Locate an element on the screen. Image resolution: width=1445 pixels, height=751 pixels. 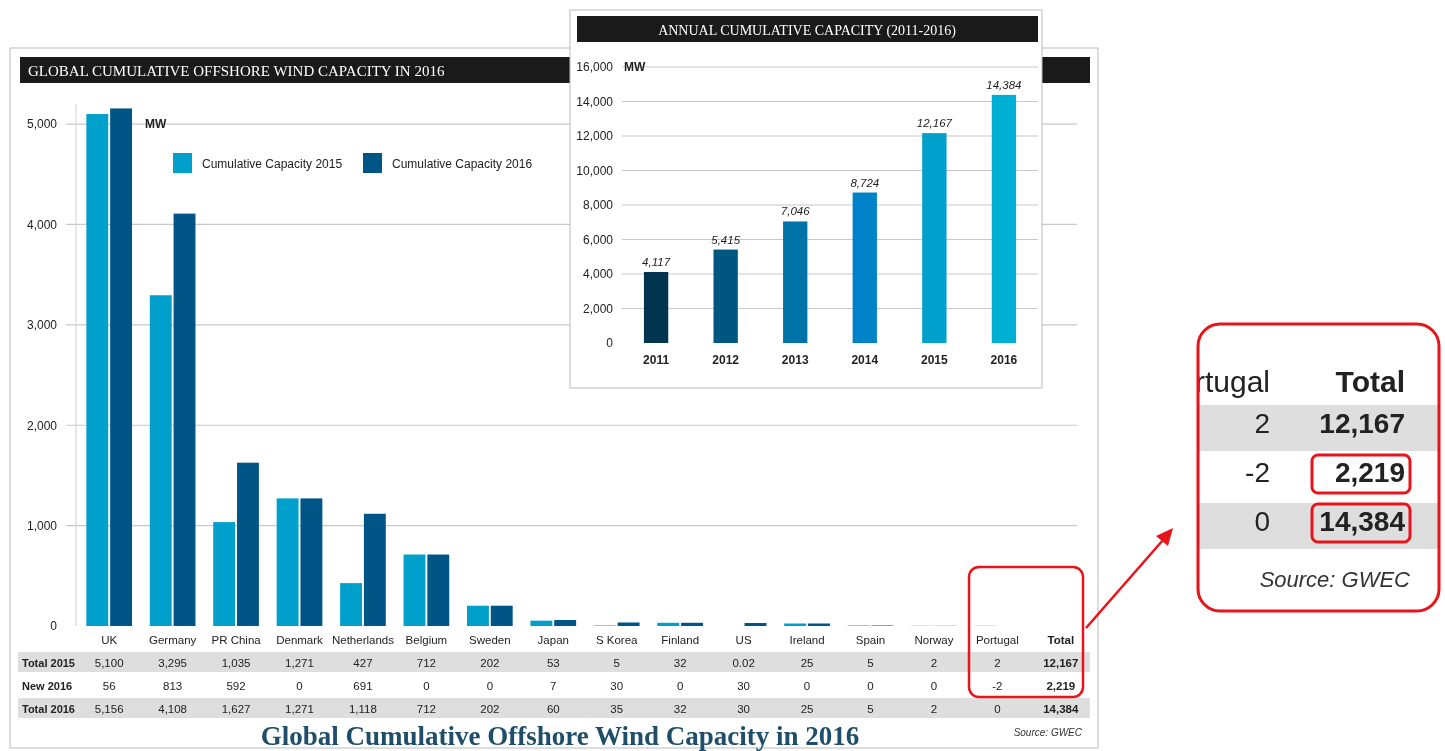
data-label: 12,167 is located at coordinates (934, 123).